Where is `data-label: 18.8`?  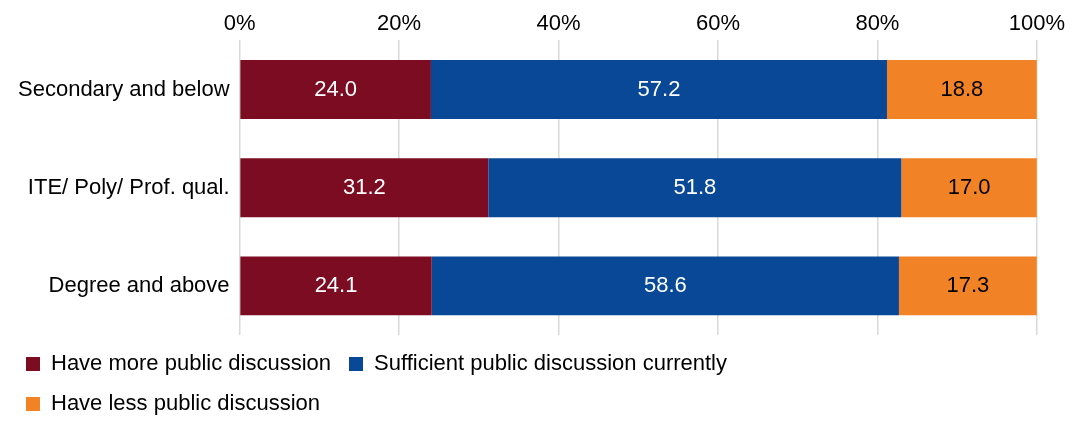
data-label: 18.8 is located at coordinates (962, 88).